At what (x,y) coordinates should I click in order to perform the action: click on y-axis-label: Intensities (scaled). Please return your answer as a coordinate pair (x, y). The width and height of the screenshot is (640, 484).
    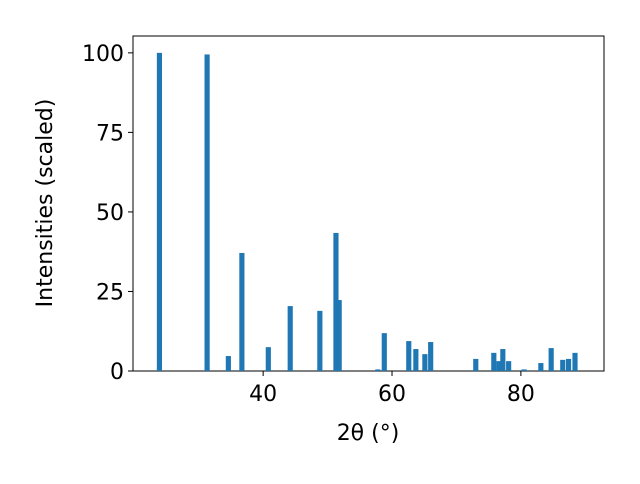
    Looking at the image, I should click on (45, 203).